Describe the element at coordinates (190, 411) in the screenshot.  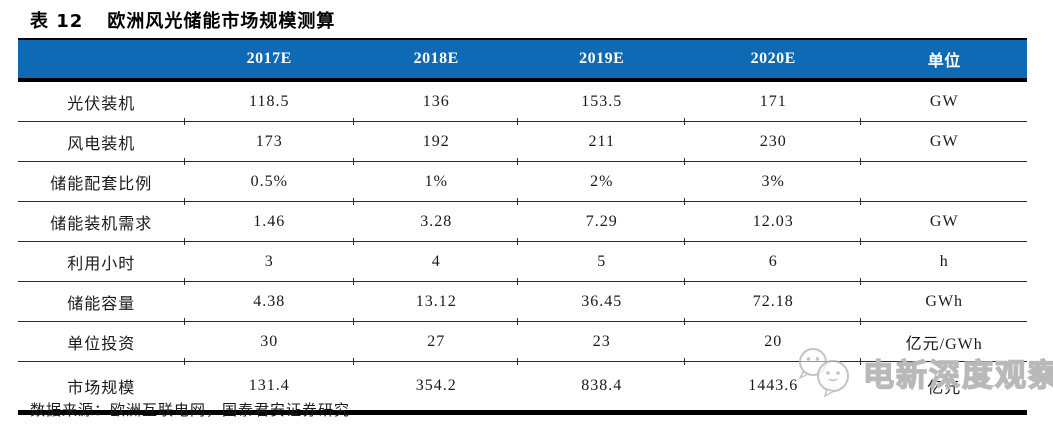
I see `source-note: 数据来源：欧洲互联电网，国泰君安证券研究` at that location.